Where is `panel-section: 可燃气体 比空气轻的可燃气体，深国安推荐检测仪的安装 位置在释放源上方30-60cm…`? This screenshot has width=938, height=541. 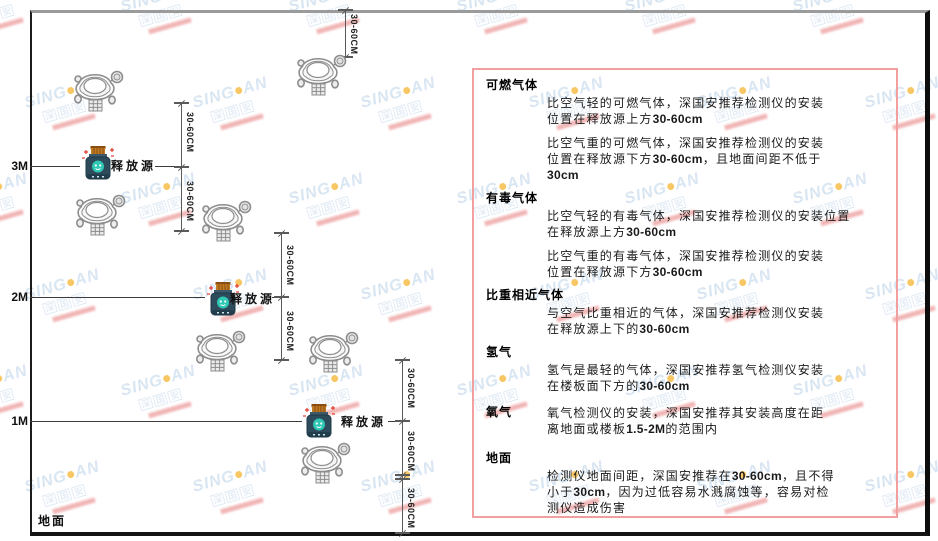 panel-section: 可燃气体 比空气轻的可燃气体，深国安推荐检测仪的安装 位置在释放源上方30-60cm… is located at coordinates (685, 130).